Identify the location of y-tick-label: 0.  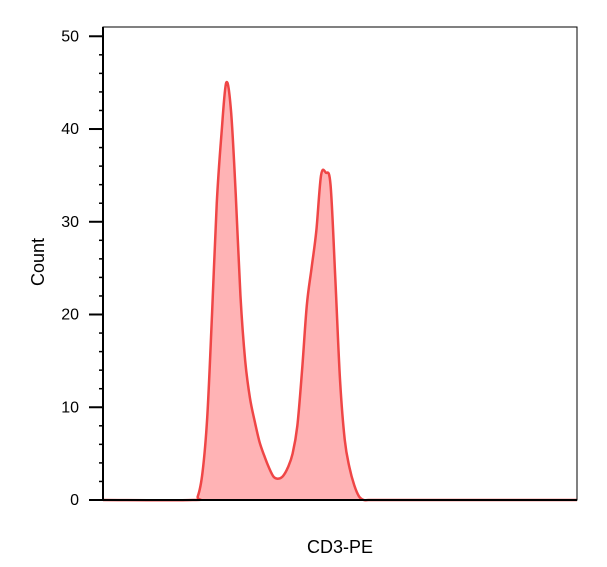
(74, 500).